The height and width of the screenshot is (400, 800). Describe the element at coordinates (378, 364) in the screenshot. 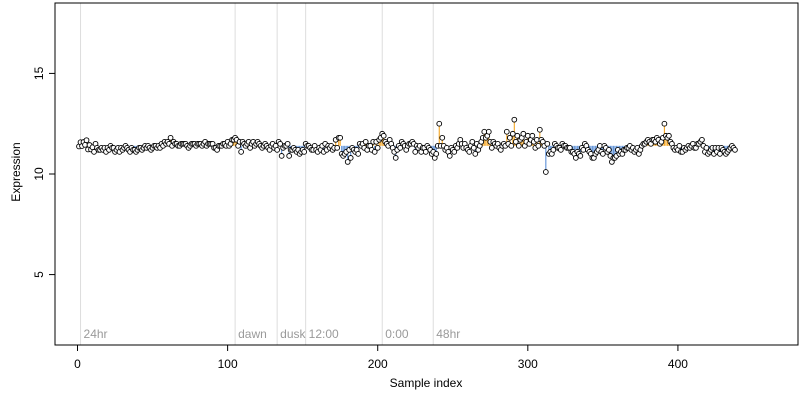

I see `x-tick-label: 200` at that location.